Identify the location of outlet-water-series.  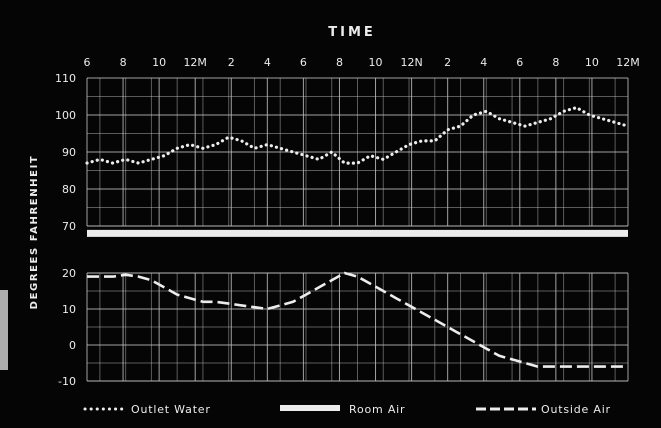
(357, 135).